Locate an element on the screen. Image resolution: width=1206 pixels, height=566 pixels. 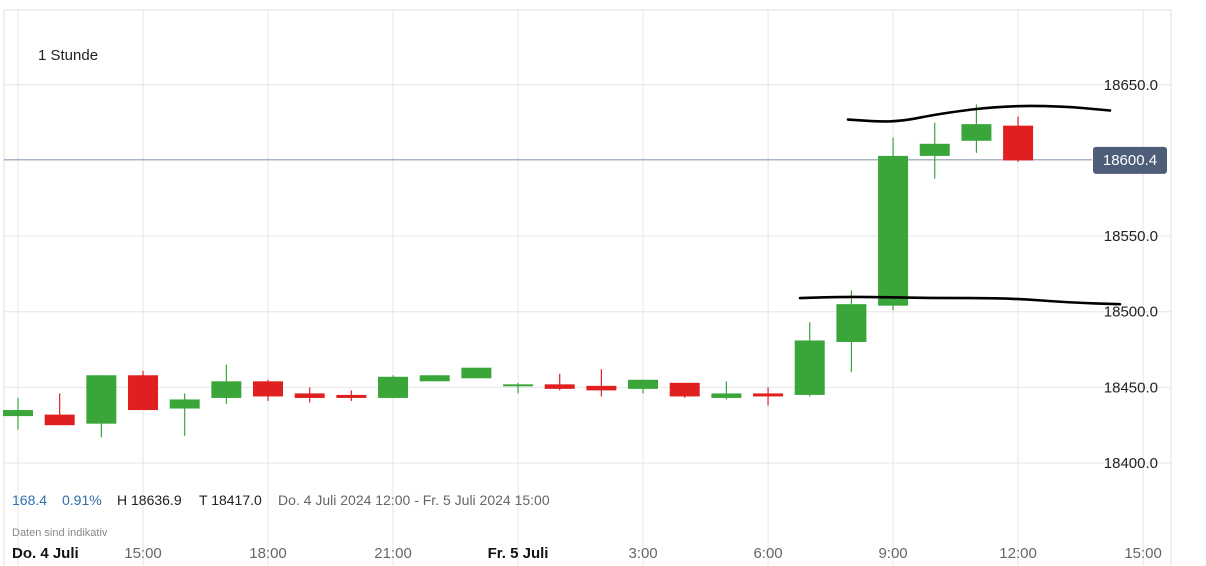
x-tick-label: 21:00 is located at coordinates (393, 553).